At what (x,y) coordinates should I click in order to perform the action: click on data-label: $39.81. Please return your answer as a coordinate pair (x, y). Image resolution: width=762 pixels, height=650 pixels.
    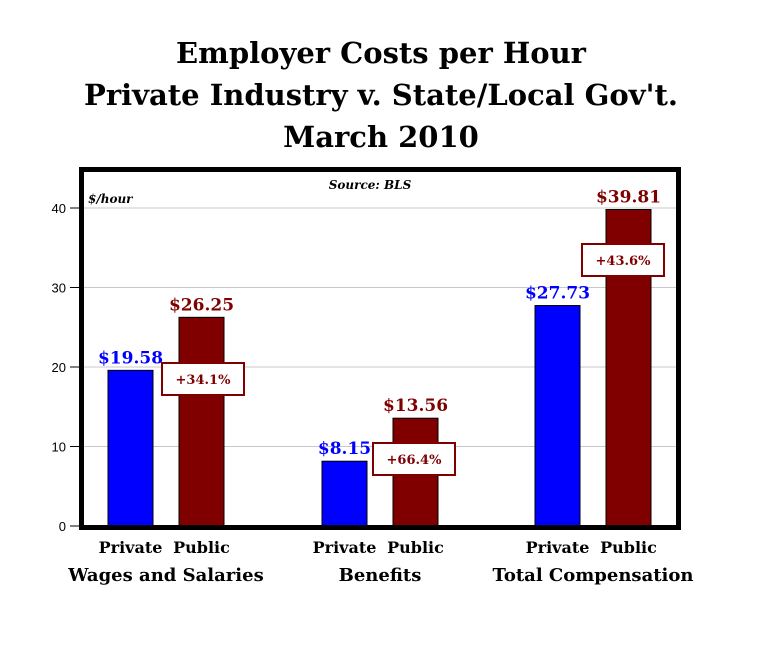
    Looking at the image, I should click on (628, 198).